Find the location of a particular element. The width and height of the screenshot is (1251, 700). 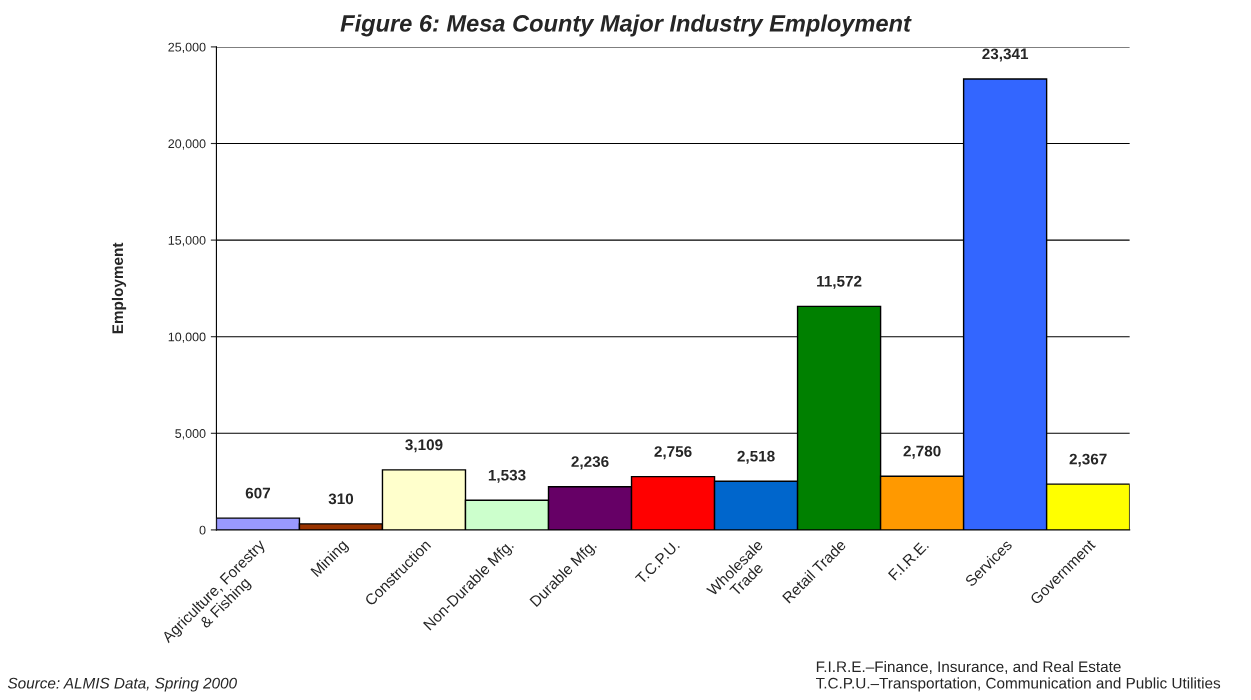

y-tick-label: 10,000 is located at coordinates (187, 337).